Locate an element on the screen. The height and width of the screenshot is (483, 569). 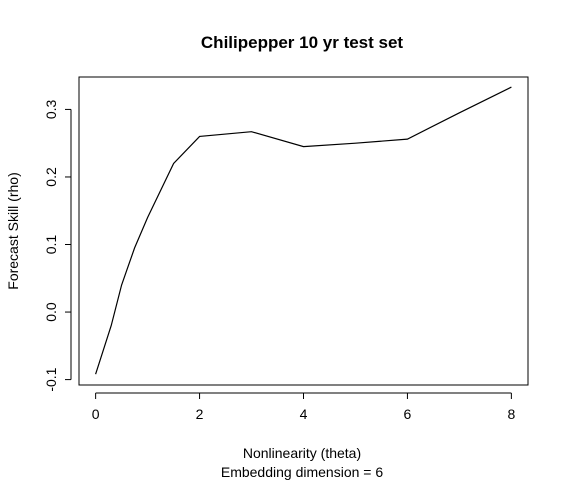
x-tick-label: 6 is located at coordinates (408, 414).